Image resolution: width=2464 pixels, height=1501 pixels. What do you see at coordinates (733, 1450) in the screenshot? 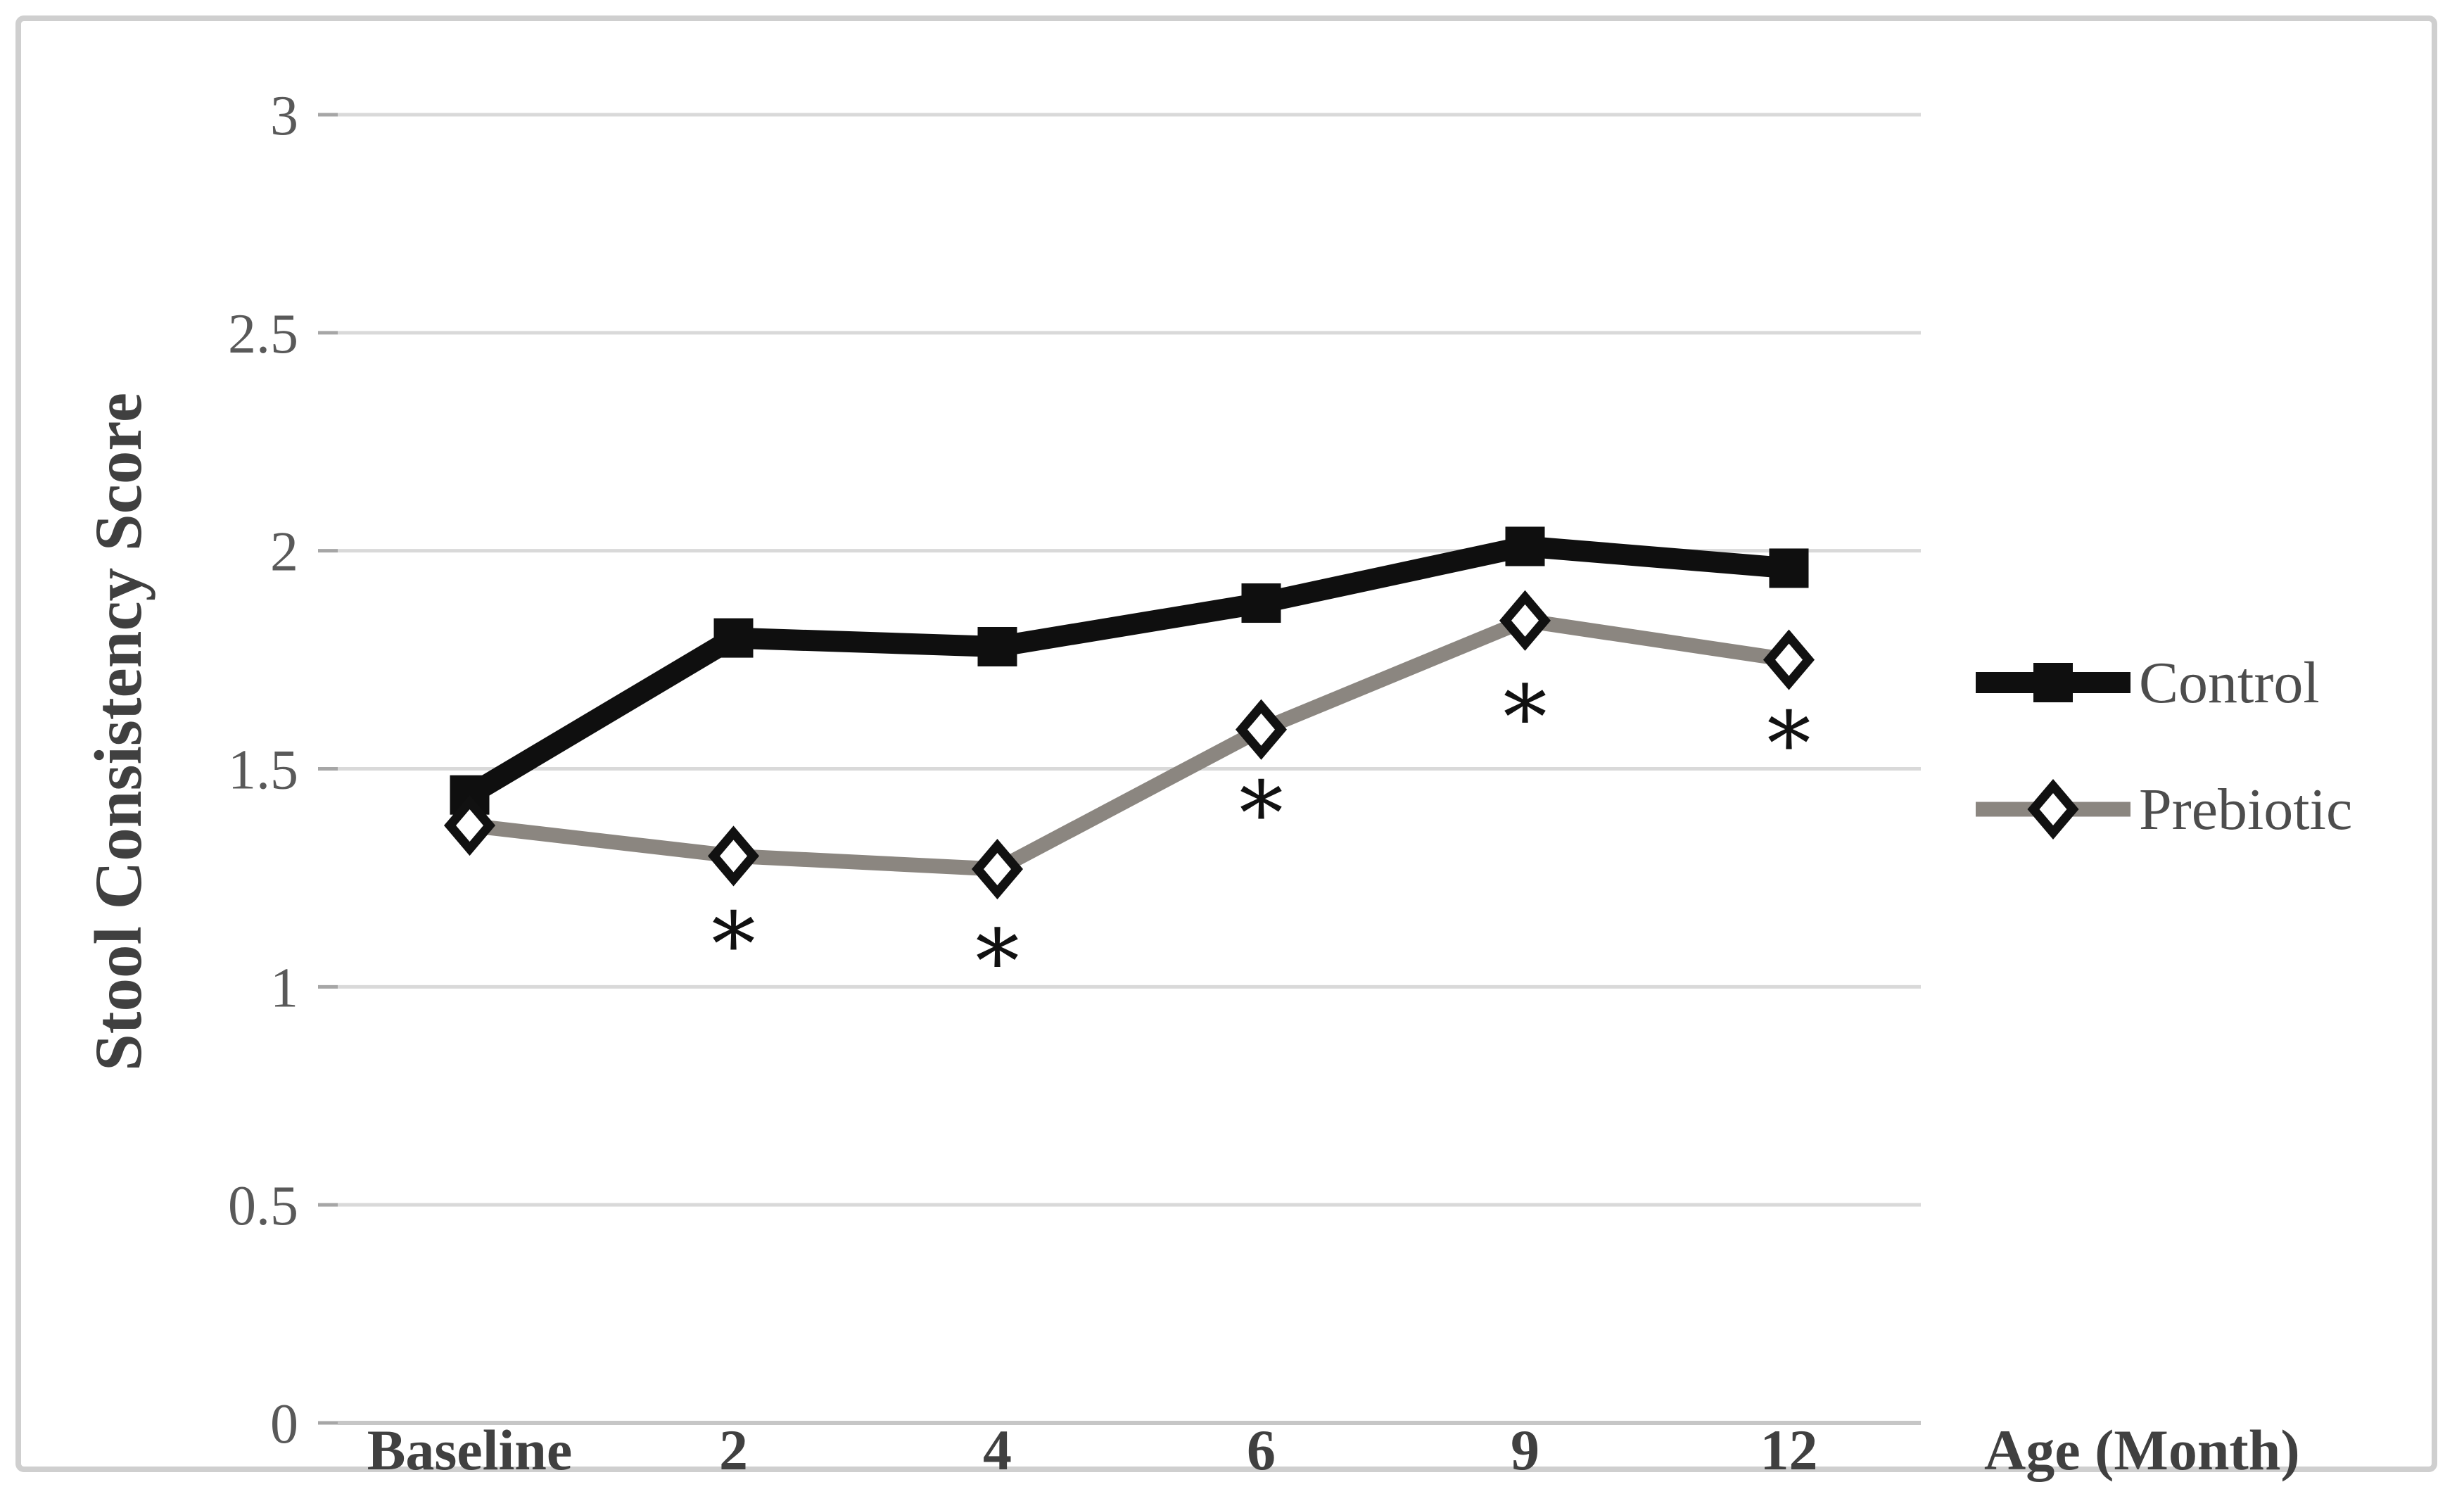
I see `x-tick-label: 2` at bounding box center [733, 1450].